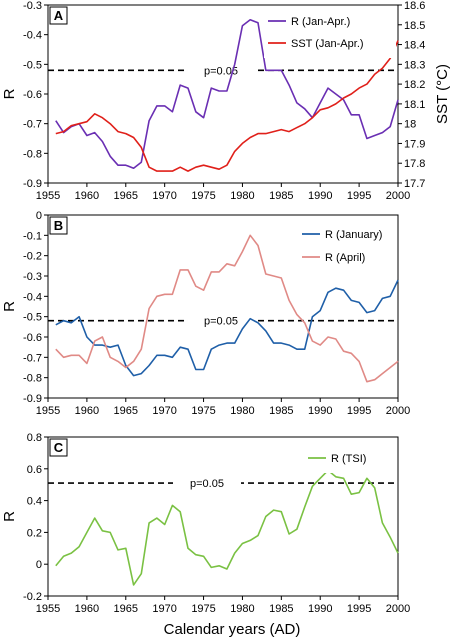  Describe the element at coordinates (34, 438) in the screenshot. I see `y-tick-label: 0.8` at that location.